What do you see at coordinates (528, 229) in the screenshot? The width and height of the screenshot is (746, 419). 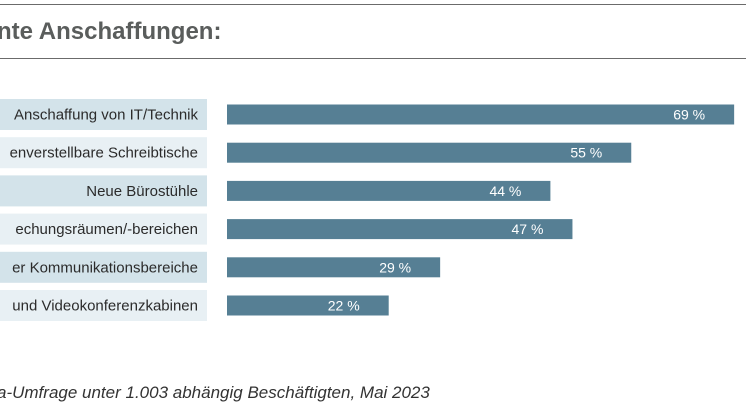 I see `bar-value-label: 47 %` at bounding box center [528, 229].